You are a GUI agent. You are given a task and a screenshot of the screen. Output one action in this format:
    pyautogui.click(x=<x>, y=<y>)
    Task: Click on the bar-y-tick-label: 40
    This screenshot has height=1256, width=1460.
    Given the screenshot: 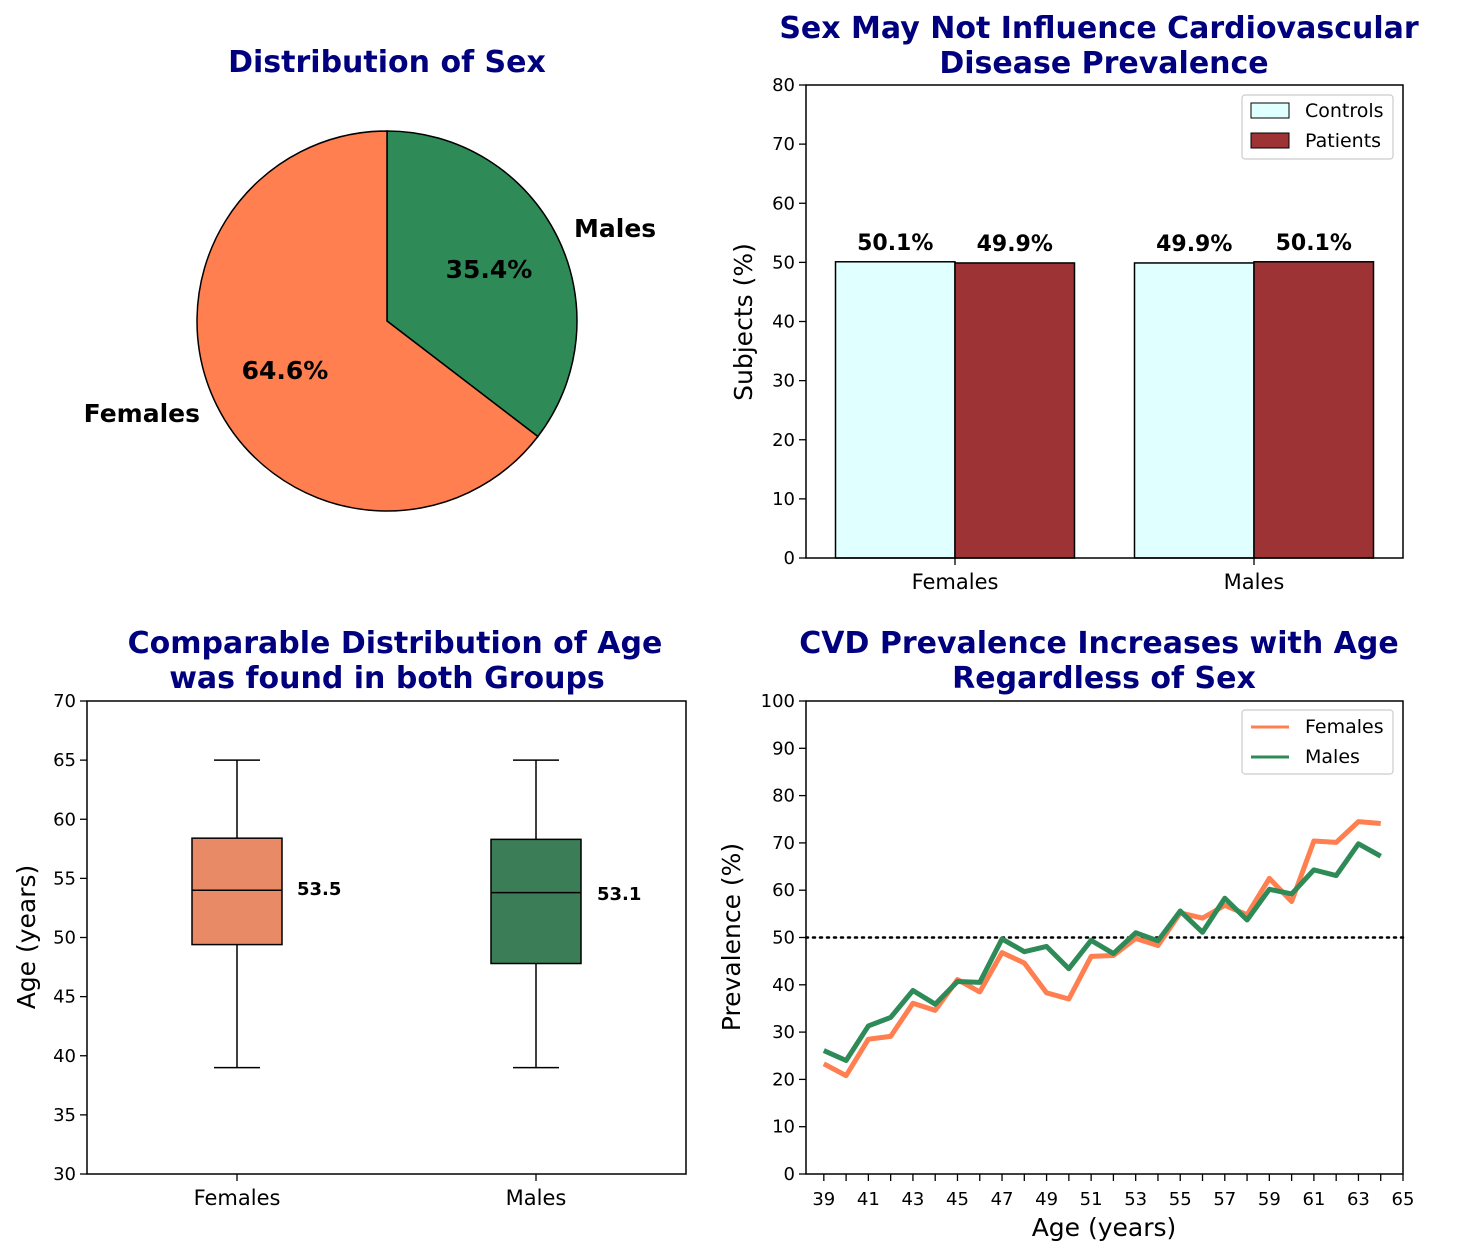 What is the action you would take?
    pyautogui.click(x=783, y=322)
    